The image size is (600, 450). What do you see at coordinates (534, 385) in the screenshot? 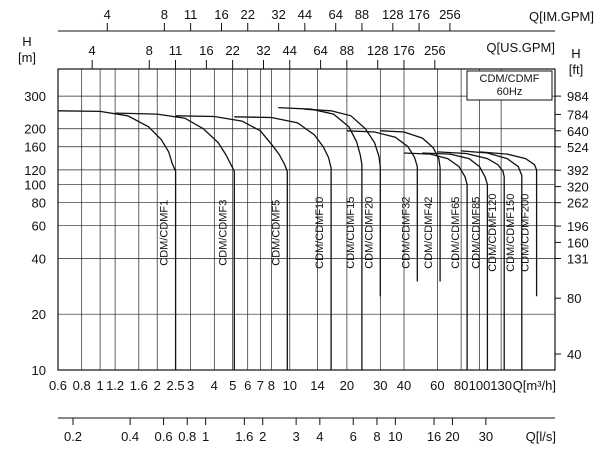
I see `x-axis-m3h-title: Q[m³/h]` at bounding box center [534, 385].